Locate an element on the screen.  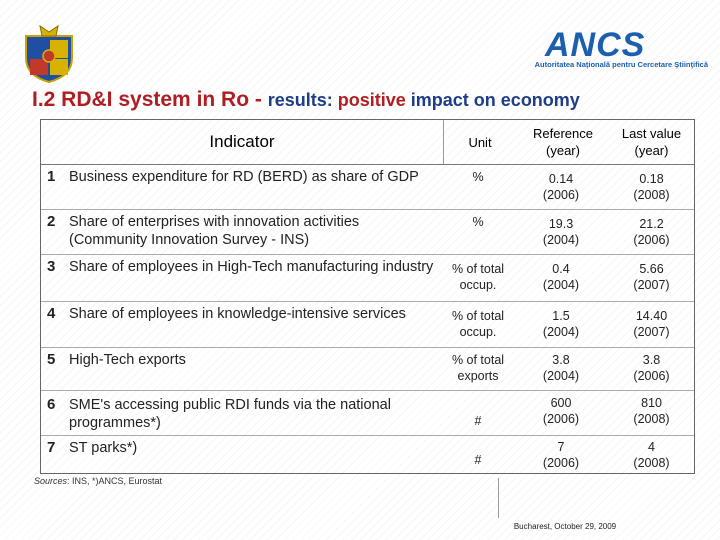
header-reference: Reference (year) is located at coordinates (563, 142).